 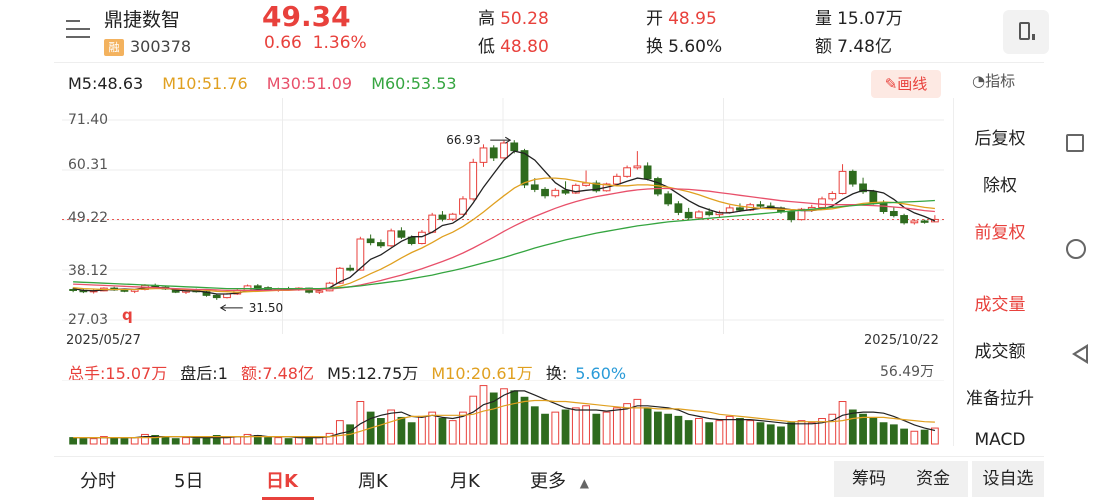 What do you see at coordinates (1000, 438) in the screenshot?
I see `option-macd: MACD` at bounding box center [1000, 438].